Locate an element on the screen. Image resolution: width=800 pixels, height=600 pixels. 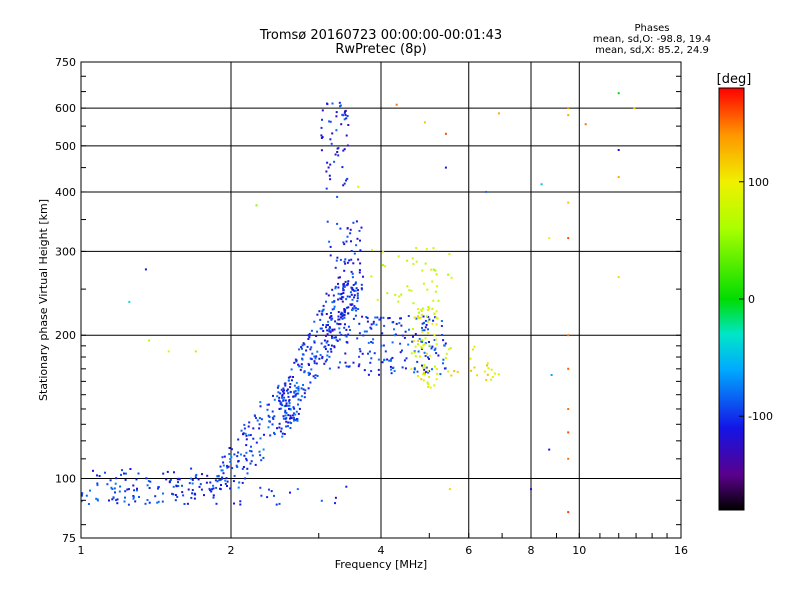
y-axis-label: Stationary phase Virtual Height [km] is located at coordinates (43, 300).